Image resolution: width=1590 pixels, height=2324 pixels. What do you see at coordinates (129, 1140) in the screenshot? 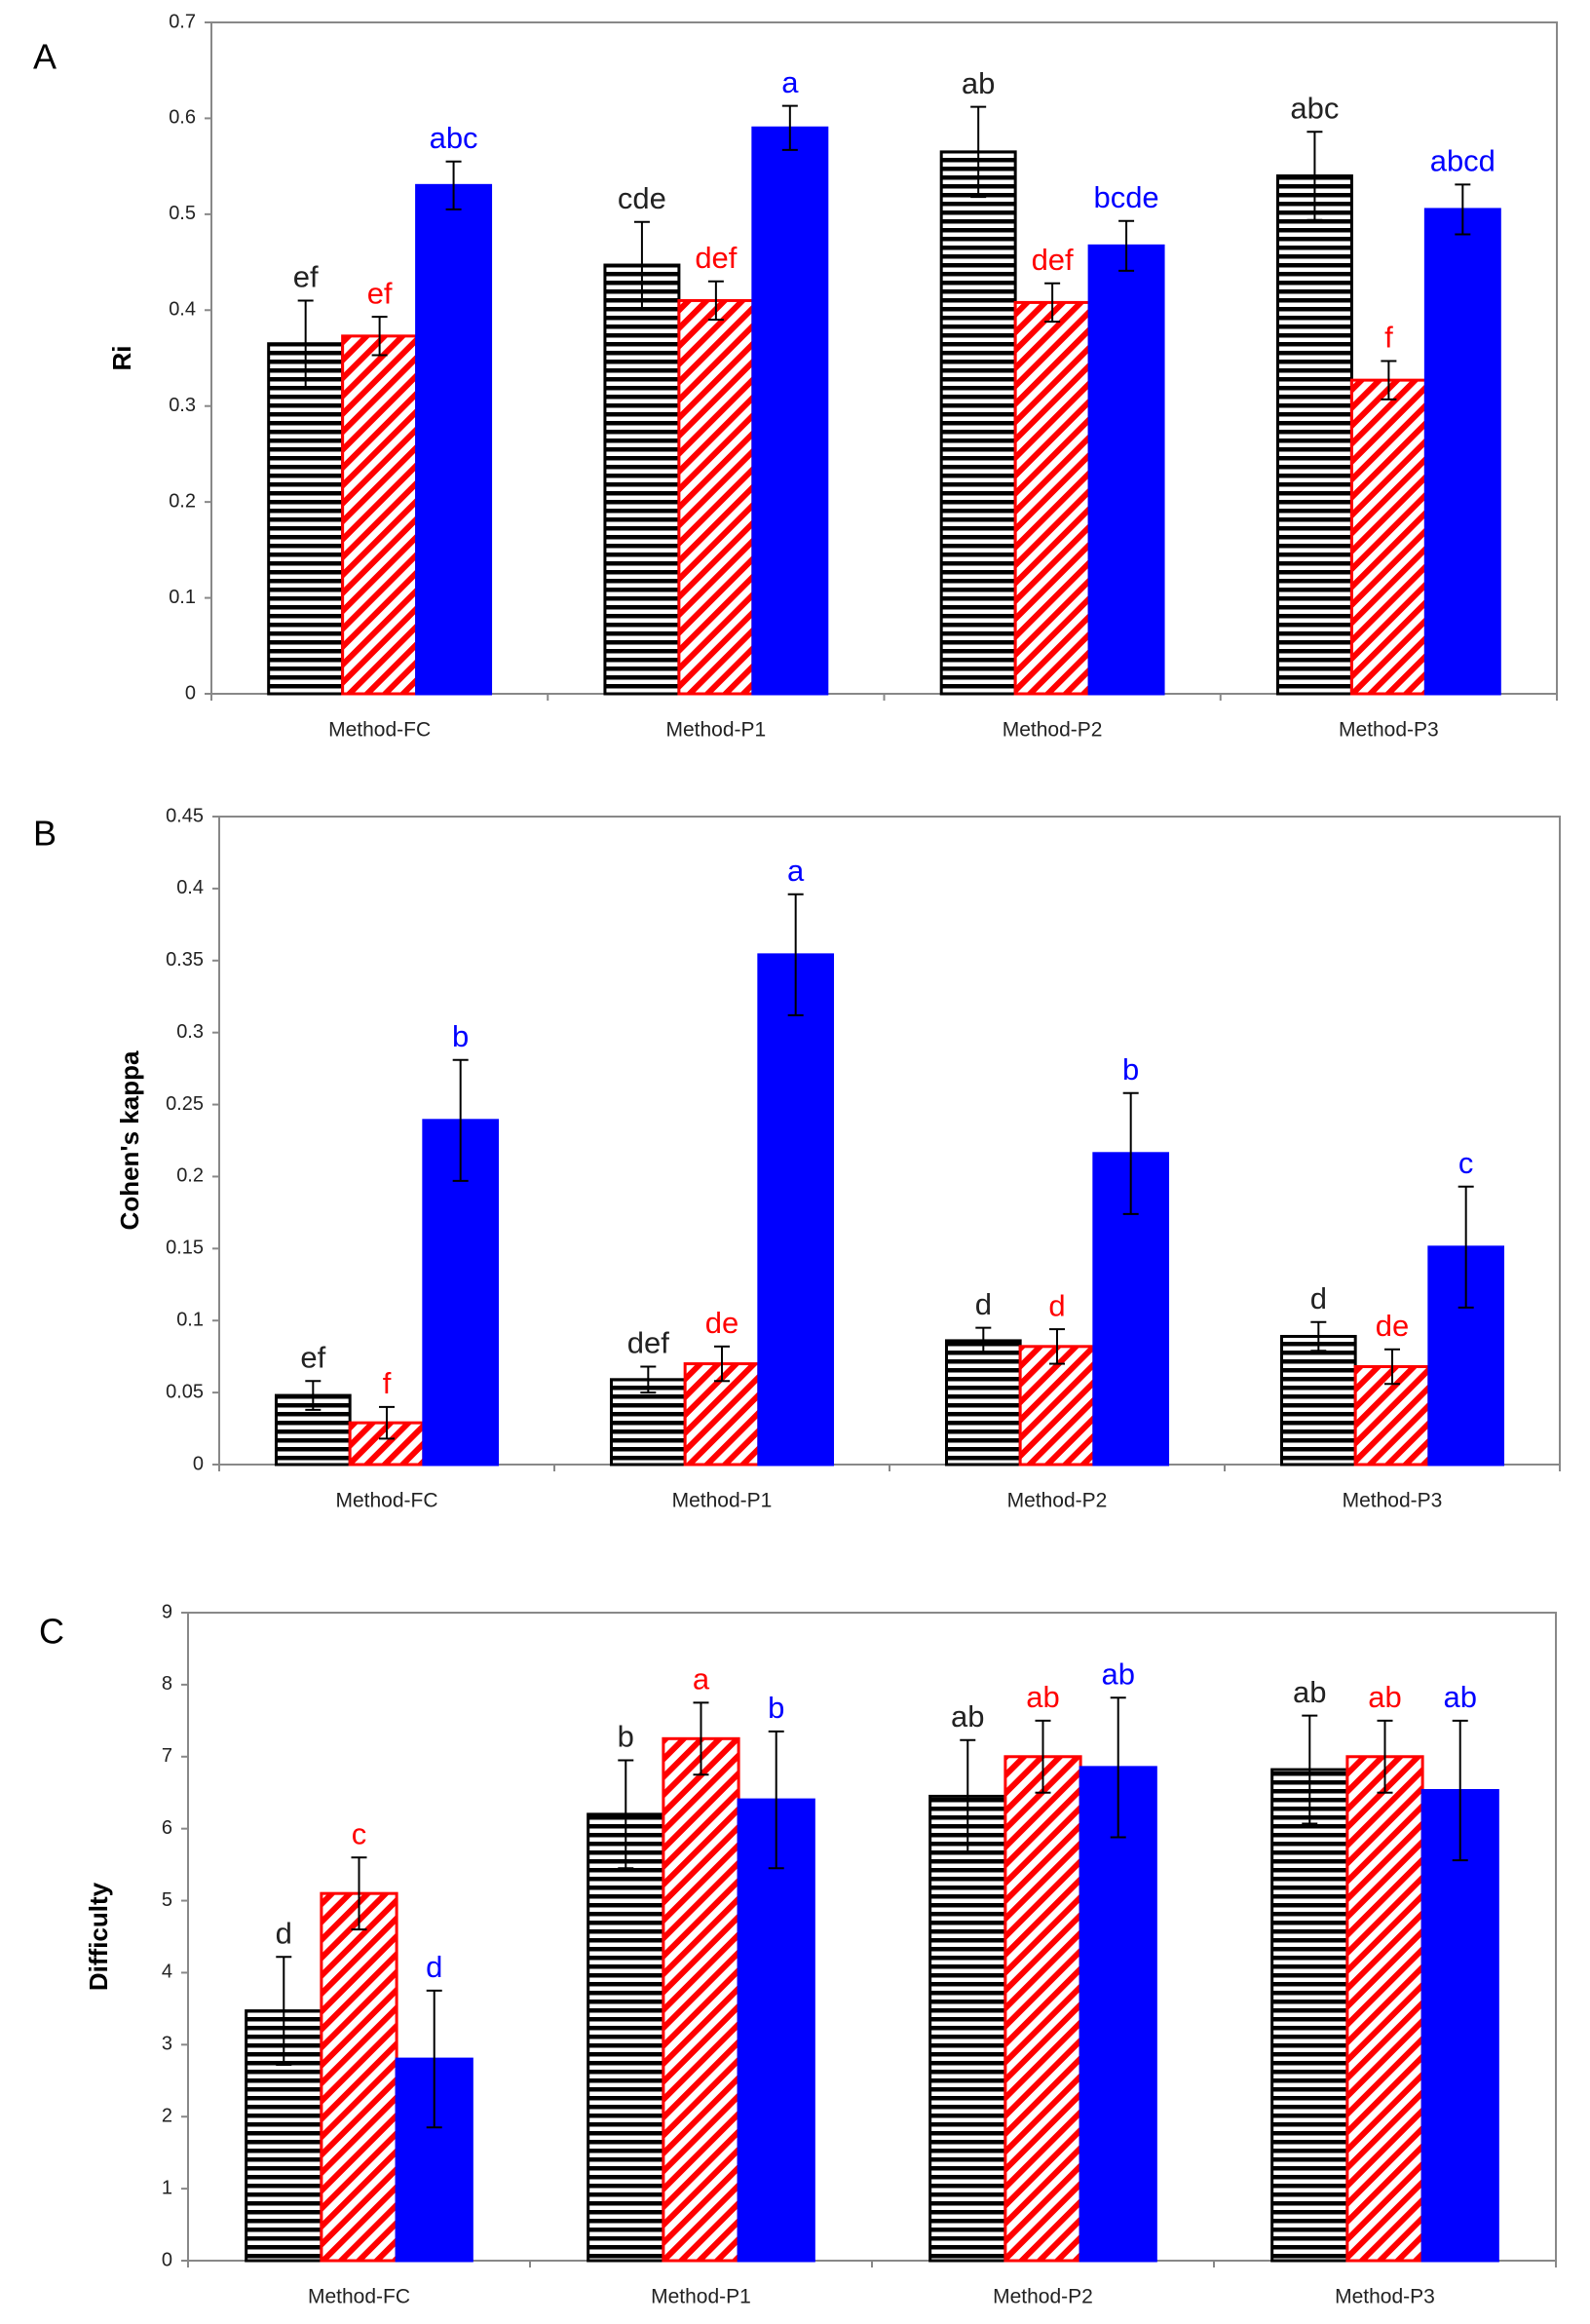
I see `y-axis-label: Cohen's kappa` at bounding box center [129, 1140].